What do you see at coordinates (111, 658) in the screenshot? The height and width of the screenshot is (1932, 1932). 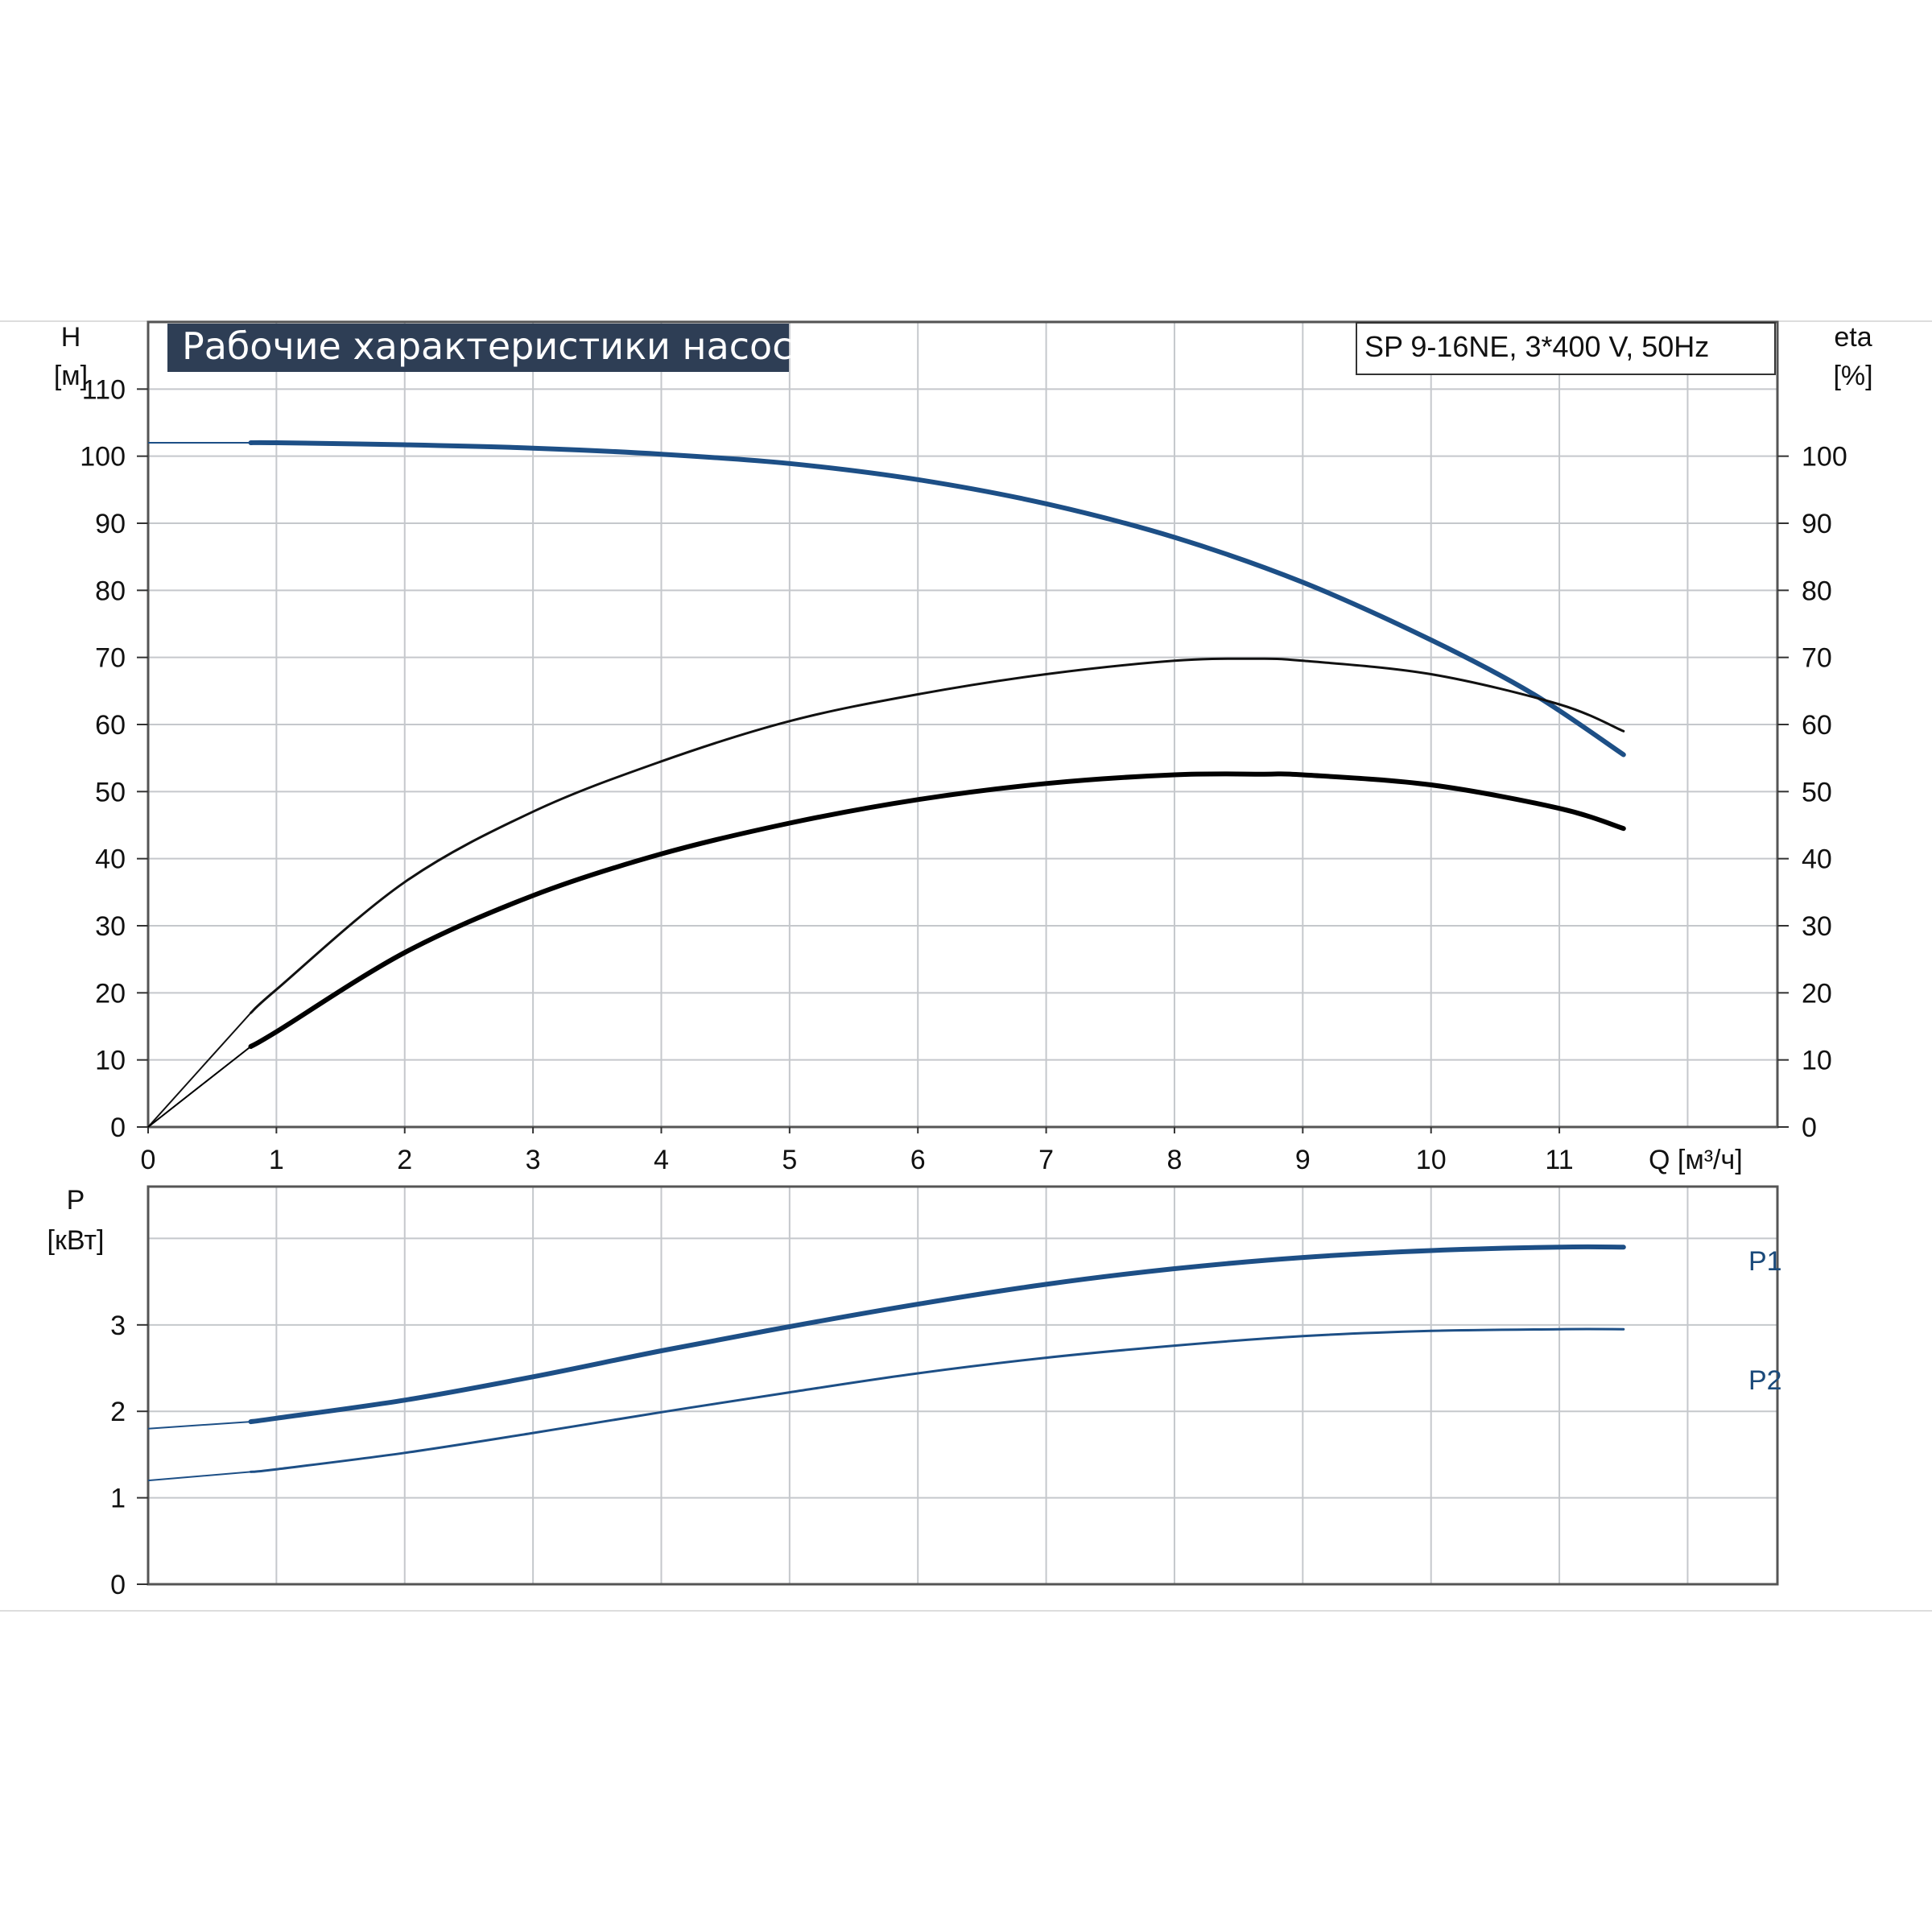 I see `y-left-tick-label: 70` at bounding box center [111, 658].